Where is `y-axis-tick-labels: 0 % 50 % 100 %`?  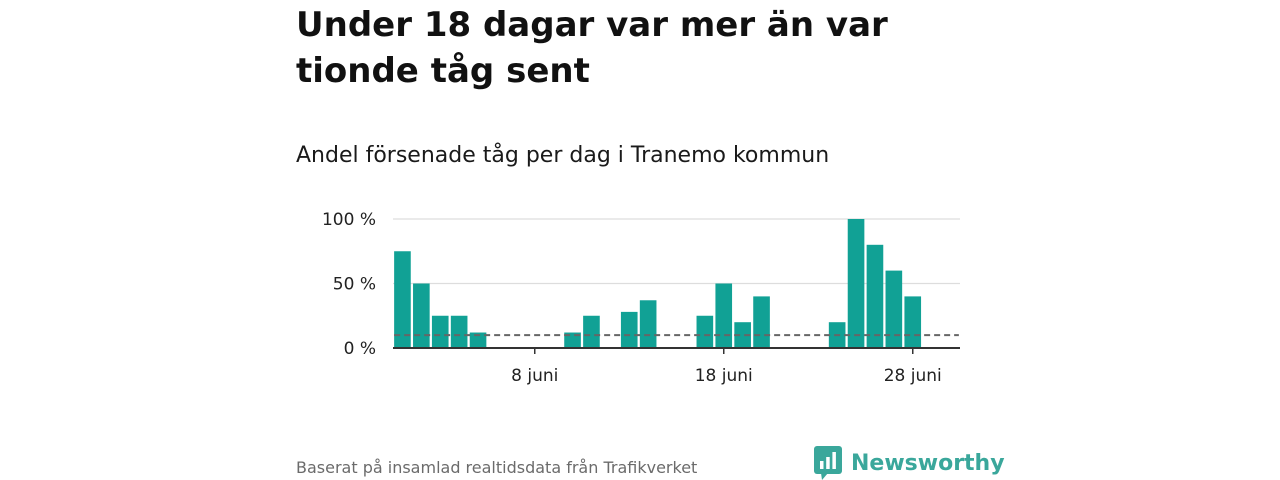 y-axis-tick-labels: 0 % 50 % 100 % is located at coordinates (349, 284).